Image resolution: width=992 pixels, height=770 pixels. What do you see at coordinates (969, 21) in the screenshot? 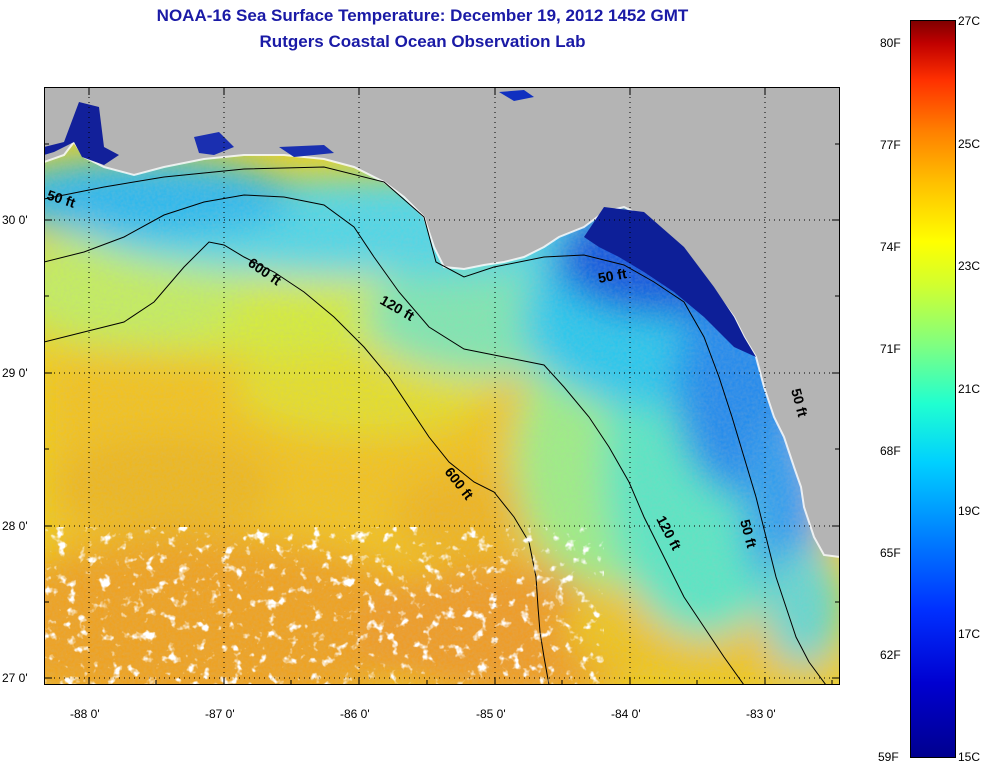
I see `colorbar-c-label: 27C` at bounding box center [969, 21].